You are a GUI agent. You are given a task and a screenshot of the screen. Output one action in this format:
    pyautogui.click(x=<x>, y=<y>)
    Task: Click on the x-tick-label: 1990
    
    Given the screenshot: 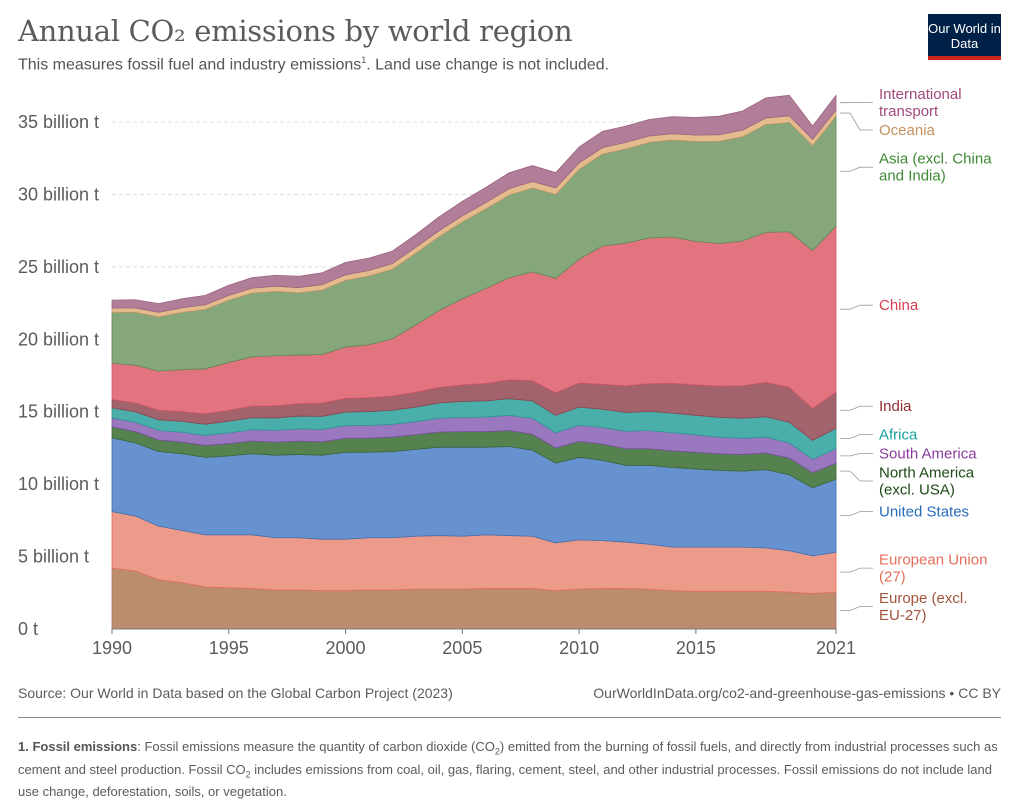 What is the action you would take?
    pyautogui.click(x=112, y=648)
    